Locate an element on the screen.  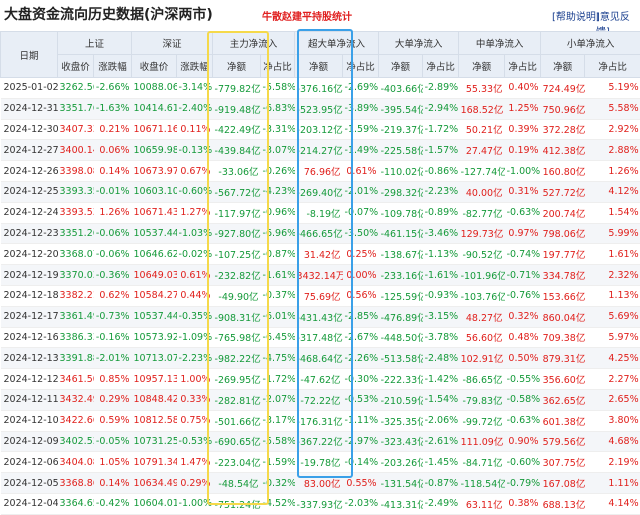
value-cell: 3391.88 is located at coordinates (76, 358).